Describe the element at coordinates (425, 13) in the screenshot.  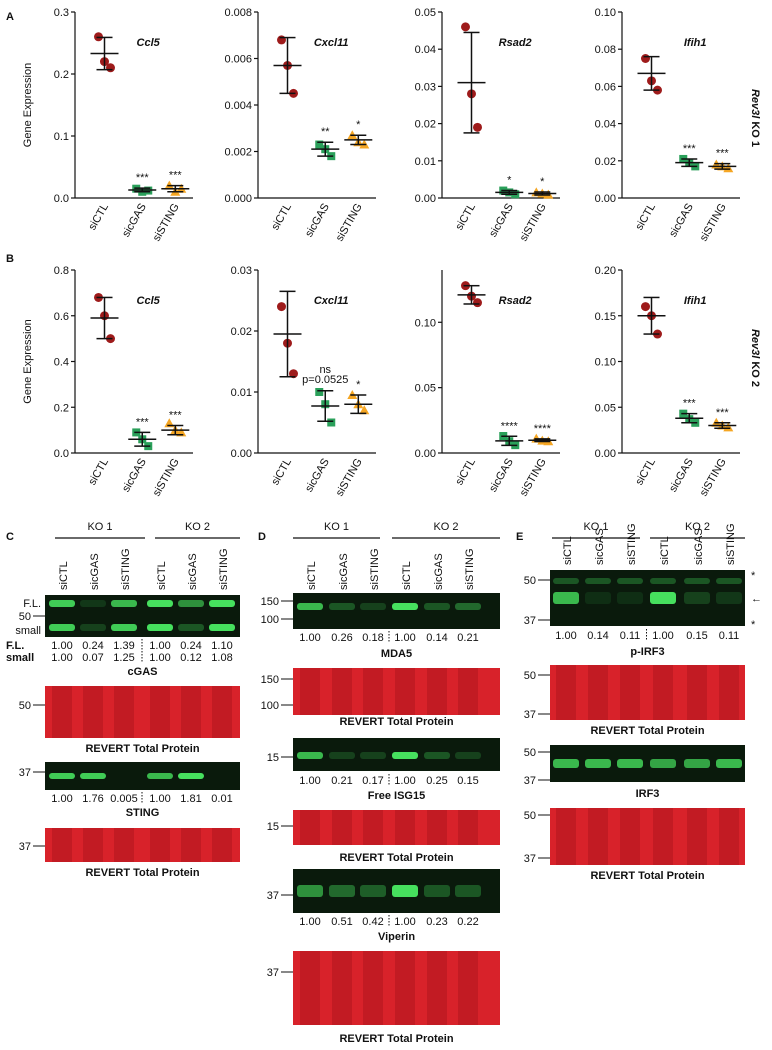
I see `y-tick-label: 0.05` at that location.